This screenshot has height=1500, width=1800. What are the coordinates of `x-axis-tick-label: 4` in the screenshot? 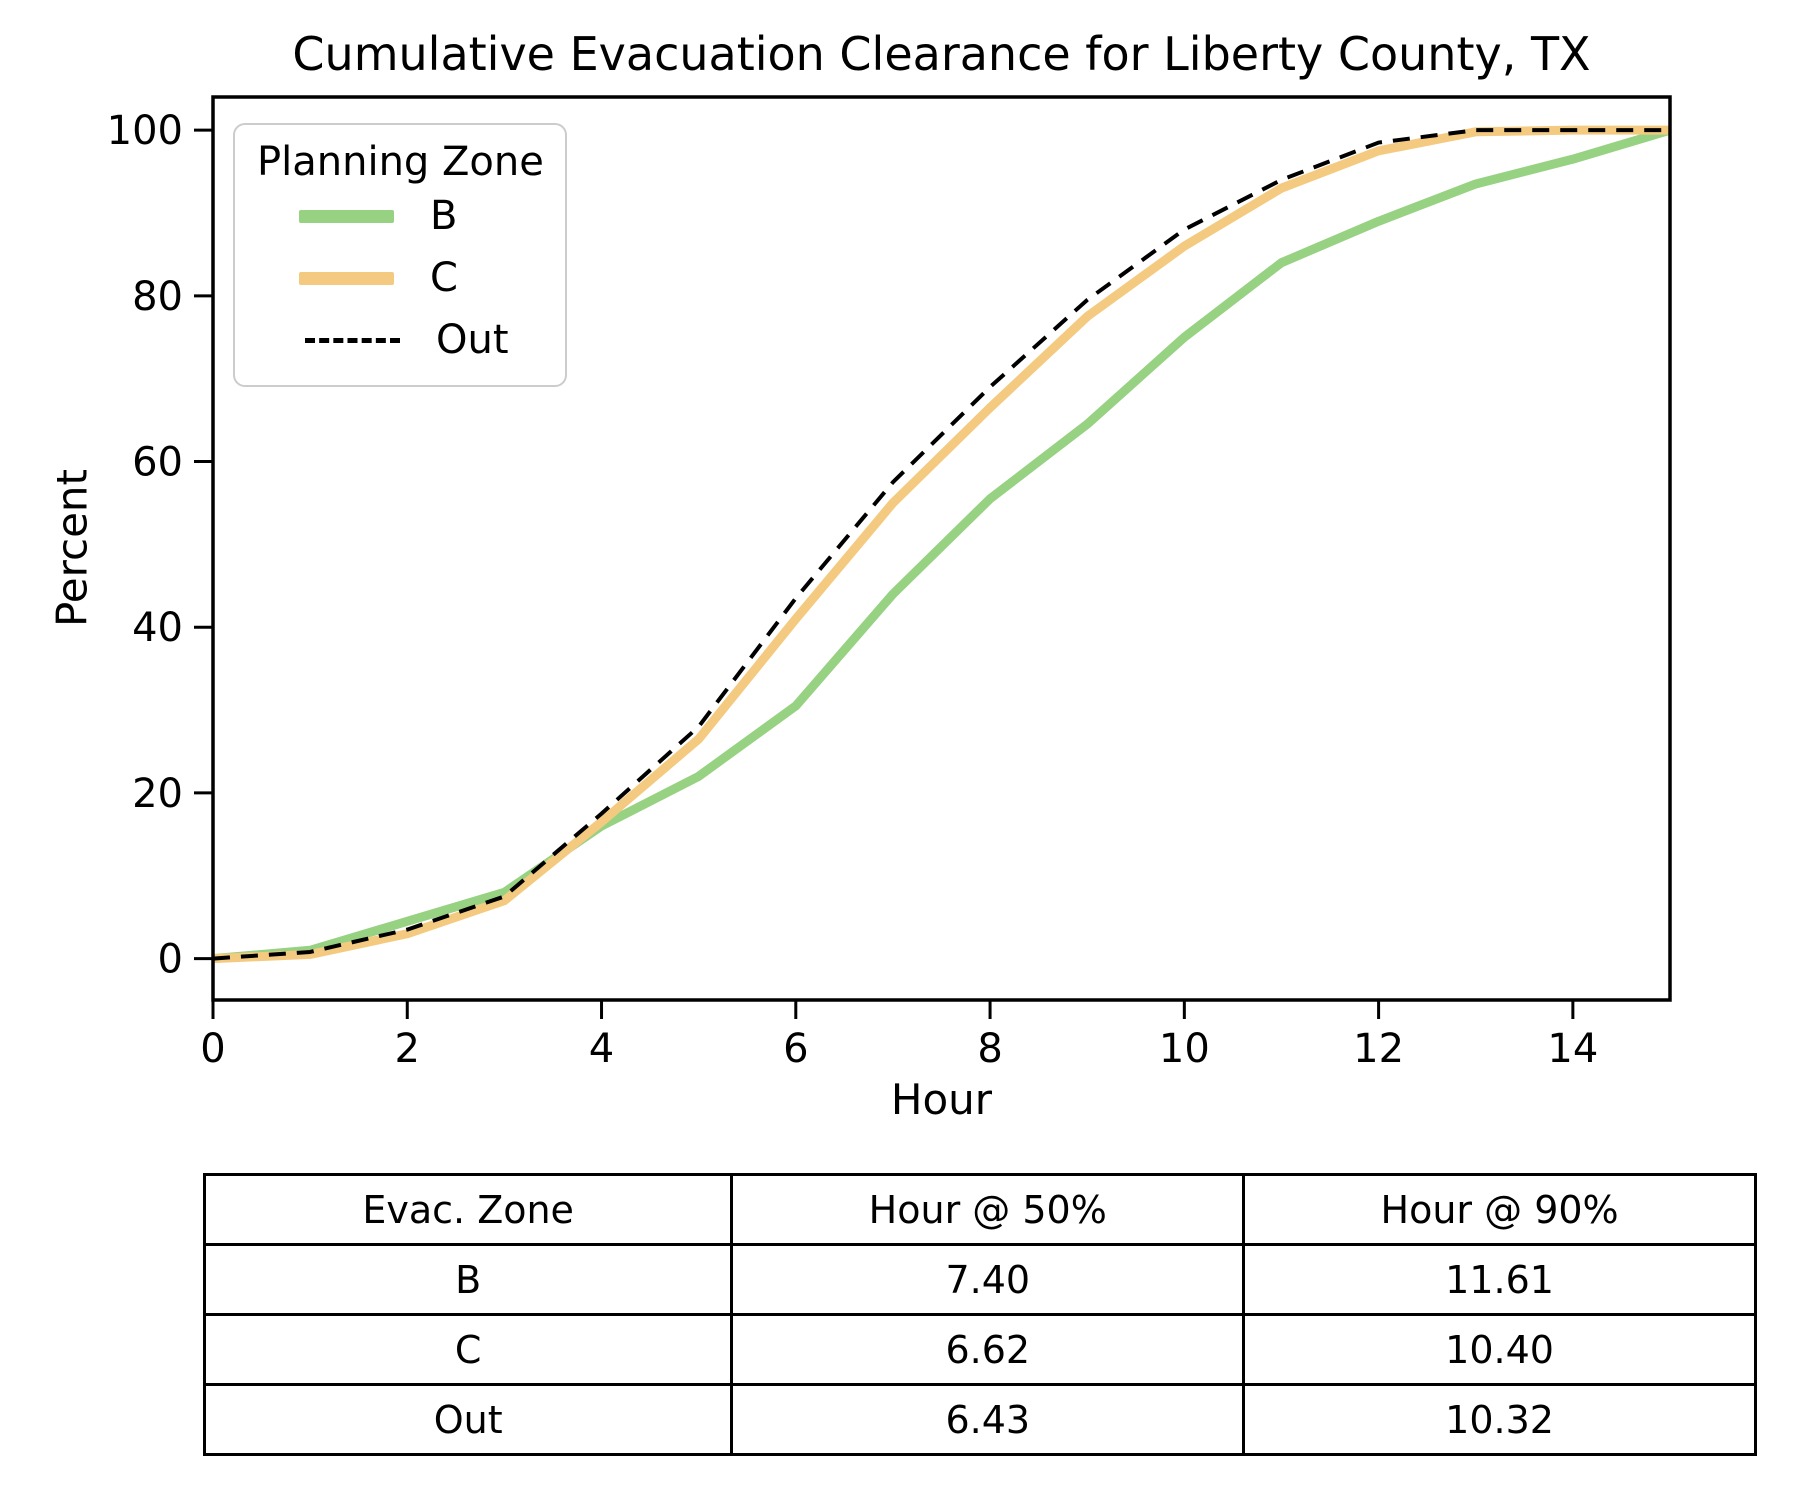 It's located at (601, 1049).